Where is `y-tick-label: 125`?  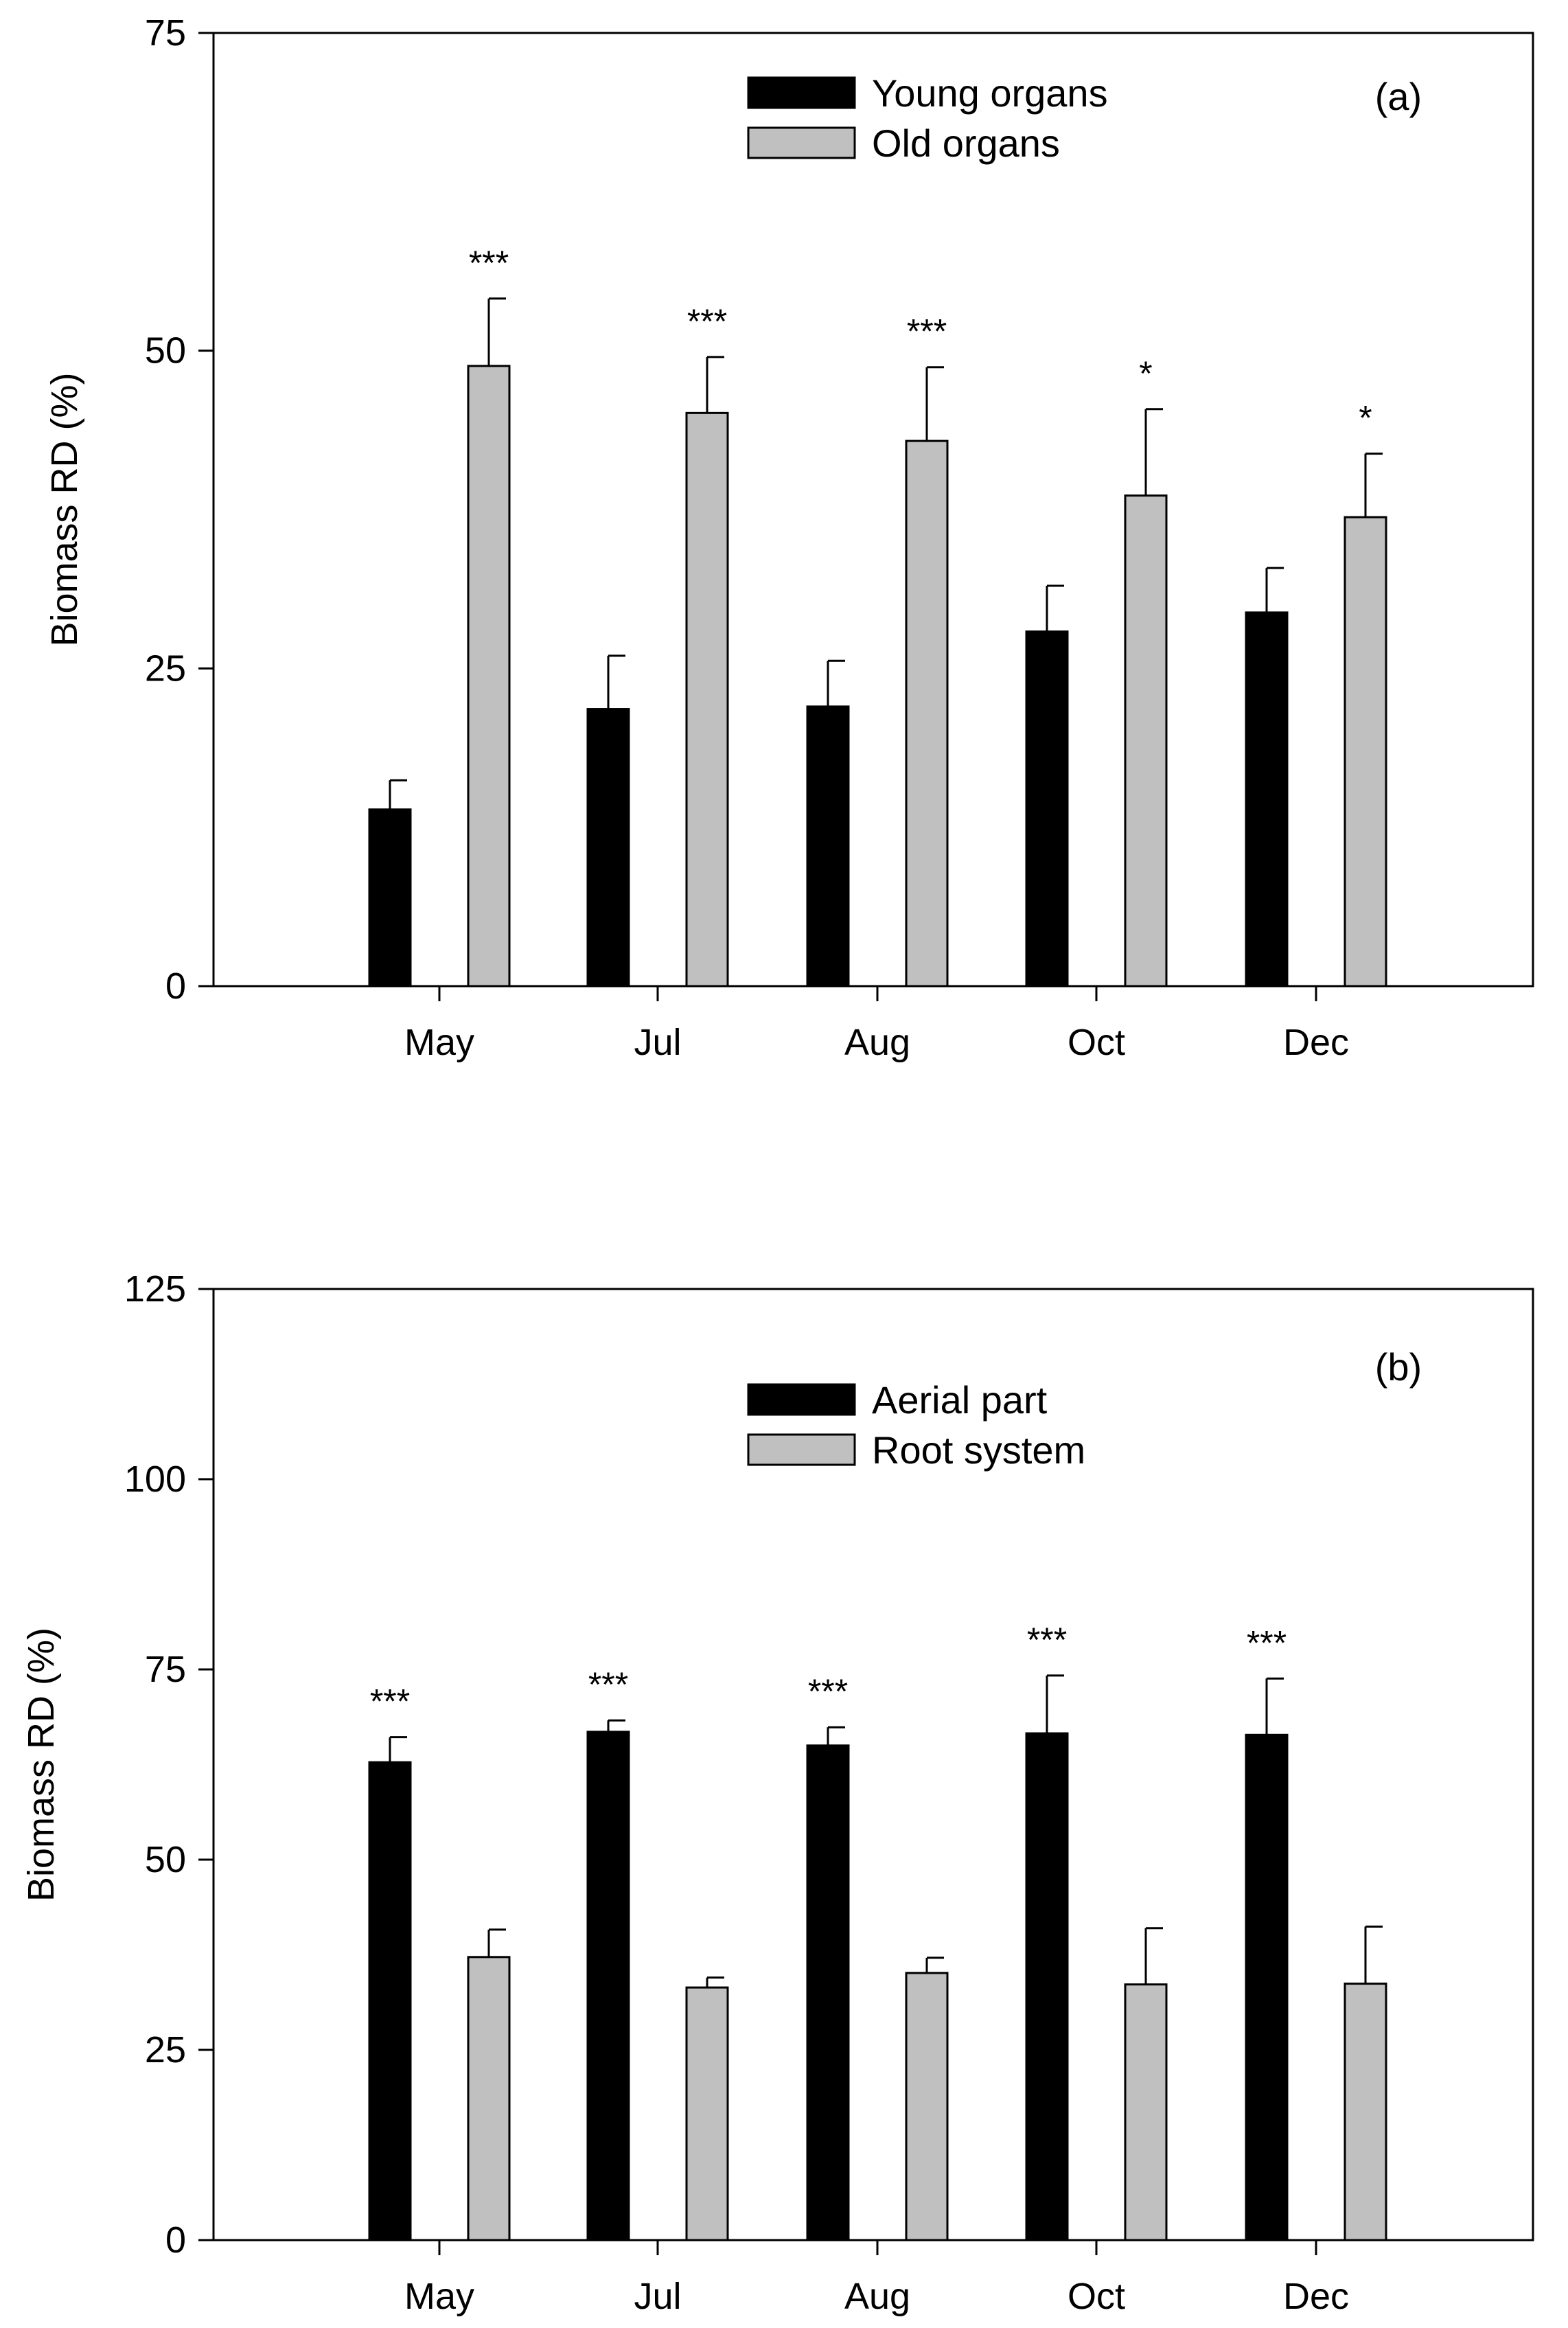 y-tick-label: 125 is located at coordinates (155, 1289).